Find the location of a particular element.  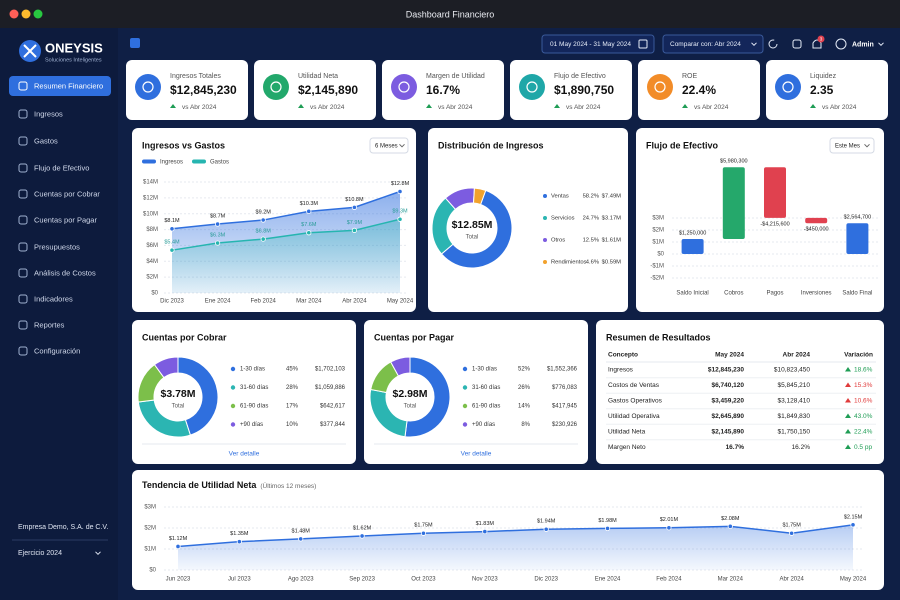

donut-center-value: $12.85M is located at coordinates (472, 225).